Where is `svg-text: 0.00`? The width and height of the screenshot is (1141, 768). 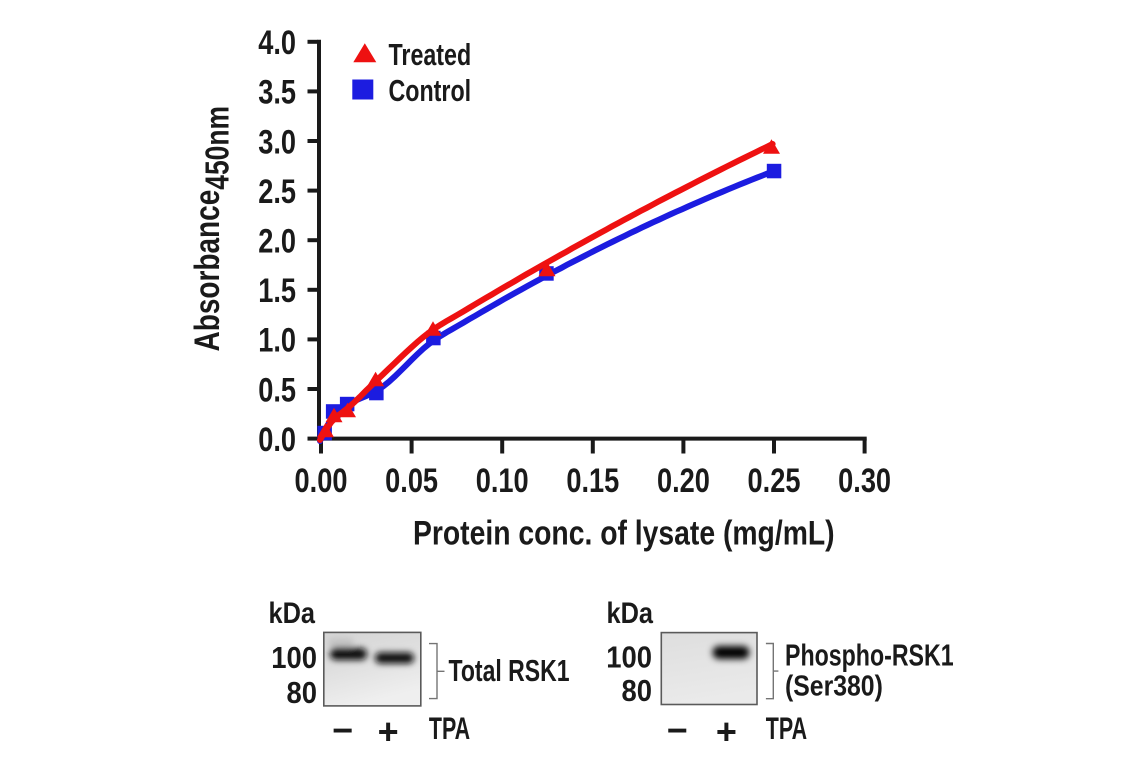 svg-text: 0.00 is located at coordinates (321, 480).